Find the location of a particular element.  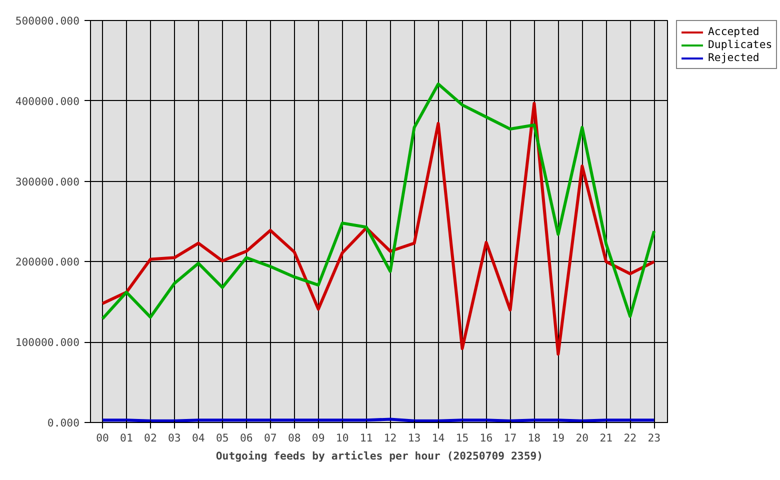

x-tick-label: 09 is located at coordinates (318, 438).